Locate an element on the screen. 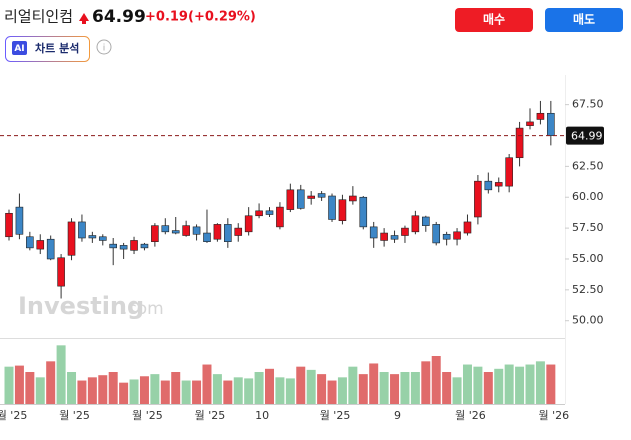 This screenshot has width=631, height=440. change: +0.19 is located at coordinates (166, 17).